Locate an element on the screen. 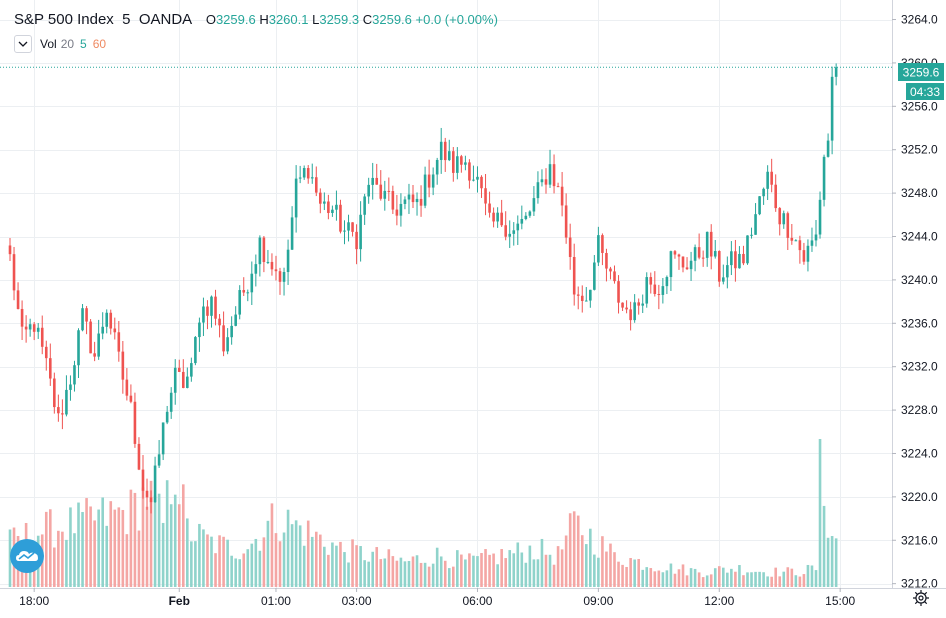  y-tick-label: 3248.0 is located at coordinates (919, 193).